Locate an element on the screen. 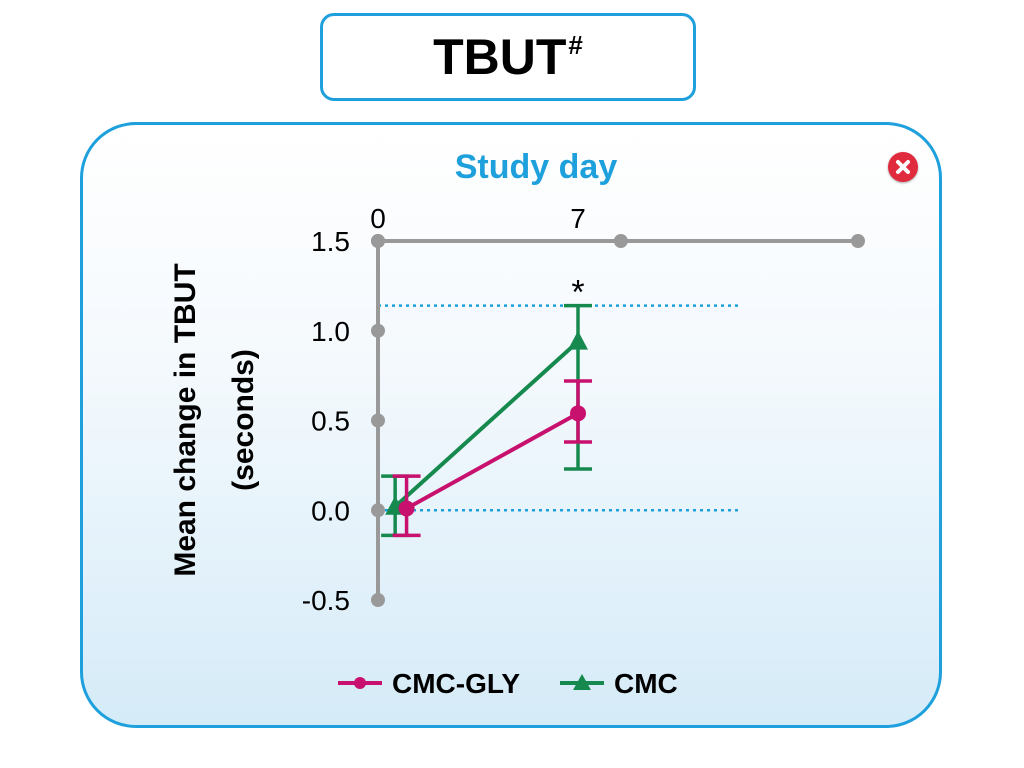 This screenshot has height=768, width=1024. y-tick-label: -0.5 is located at coordinates (326, 600).